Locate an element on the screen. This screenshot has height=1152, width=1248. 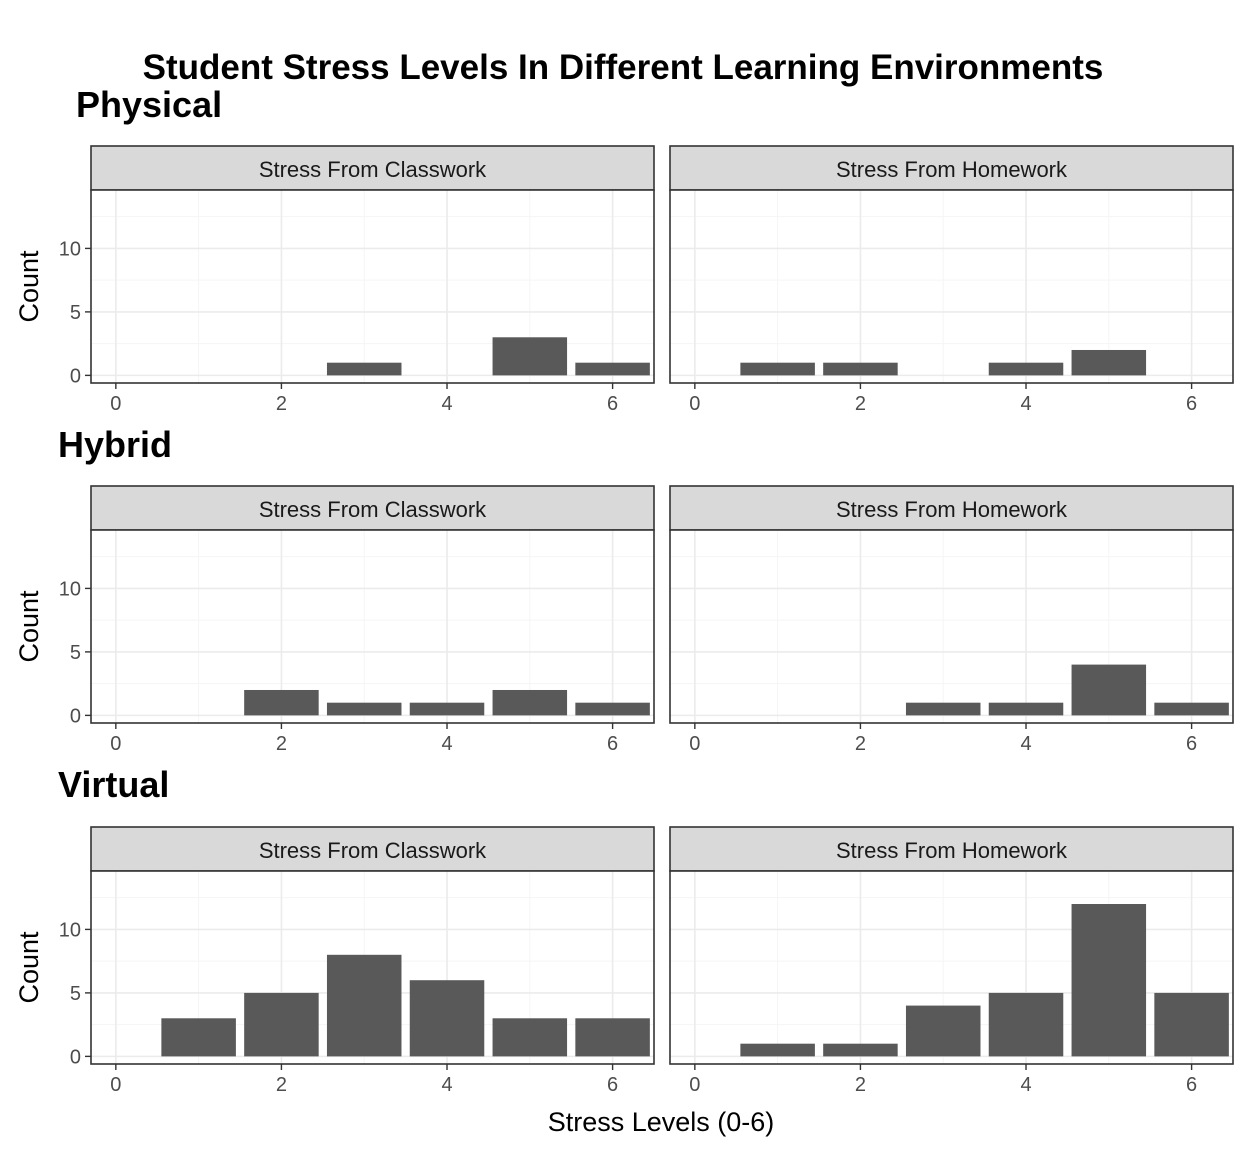
group-title: Virtual is located at coordinates (113, 784).